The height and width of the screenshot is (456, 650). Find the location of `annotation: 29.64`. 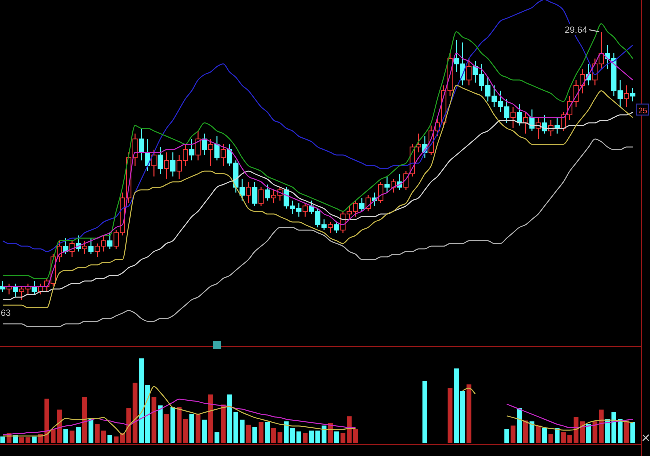

annotation: 29.64 is located at coordinates (576, 30).